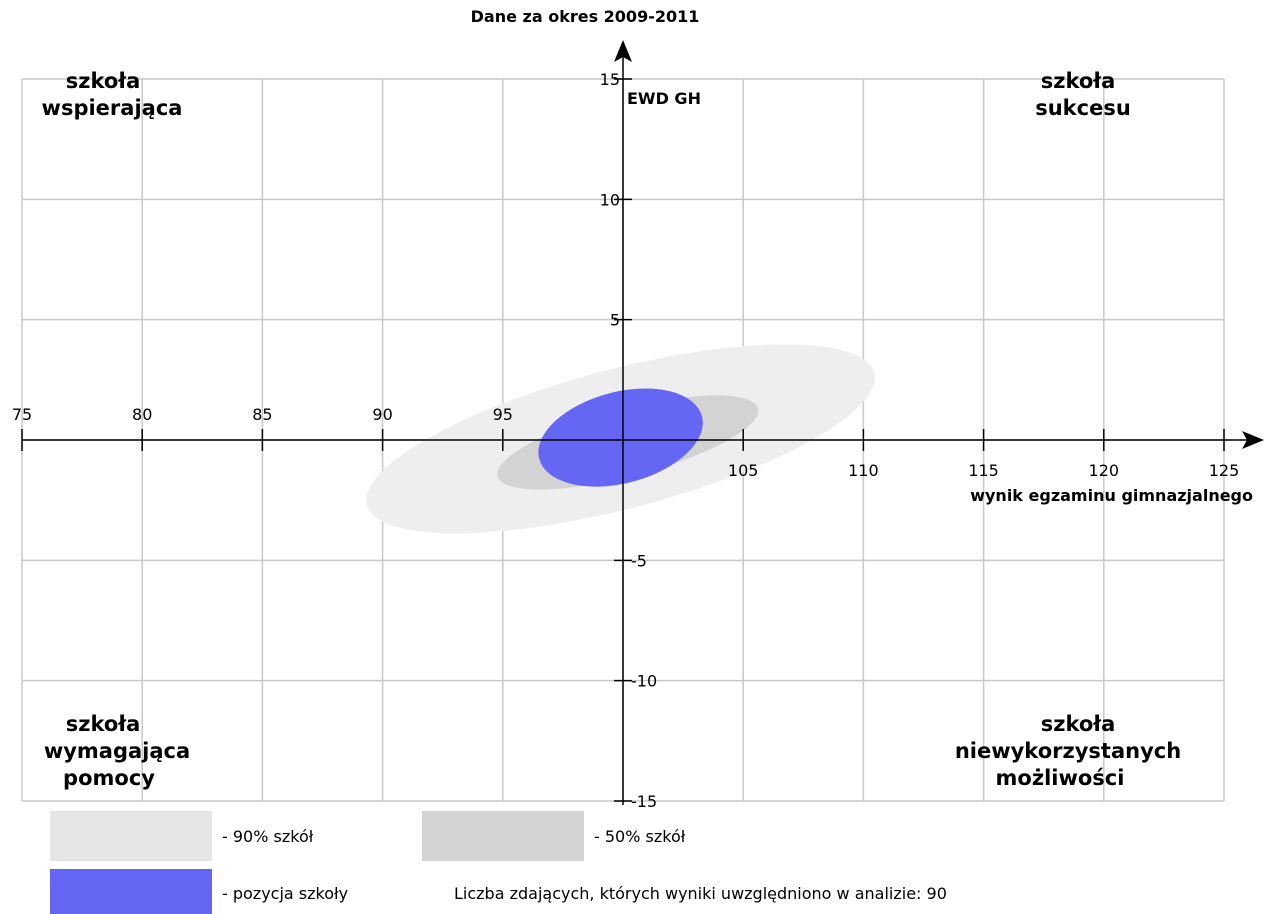  I want to click on x-tick-label-80: 80, so click(142, 414).